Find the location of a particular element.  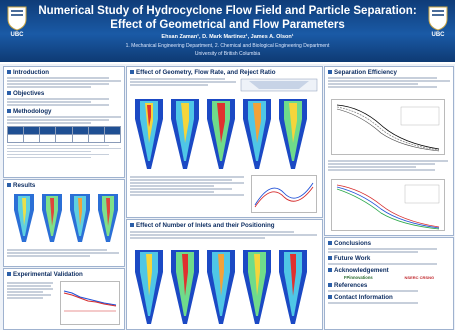

contact-heading: Contact Information is located at coordinates (363, 297).